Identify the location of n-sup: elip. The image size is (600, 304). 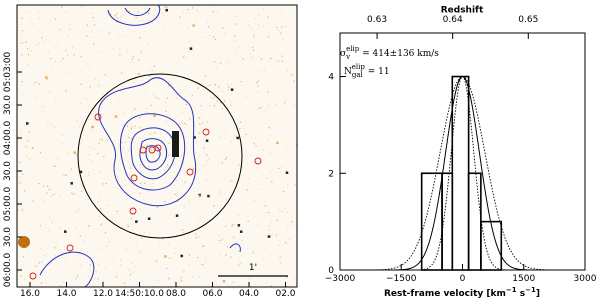
(359, 67).